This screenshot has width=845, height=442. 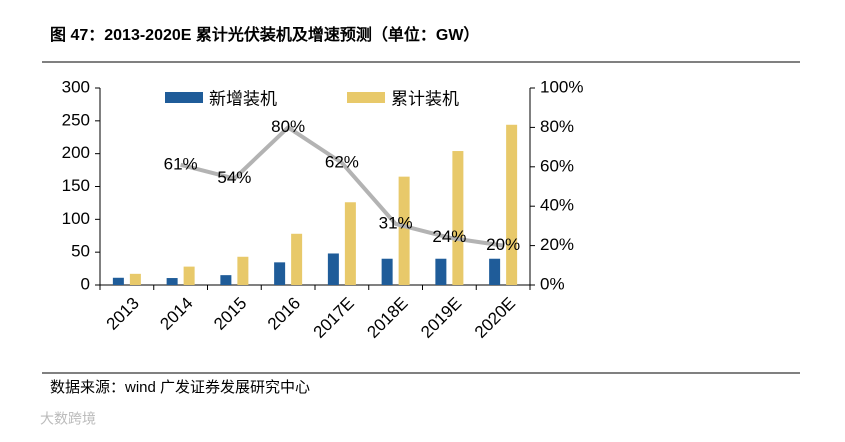 What do you see at coordinates (85, 283) in the screenshot?
I see `y-tick-label: 0` at bounding box center [85, 283].